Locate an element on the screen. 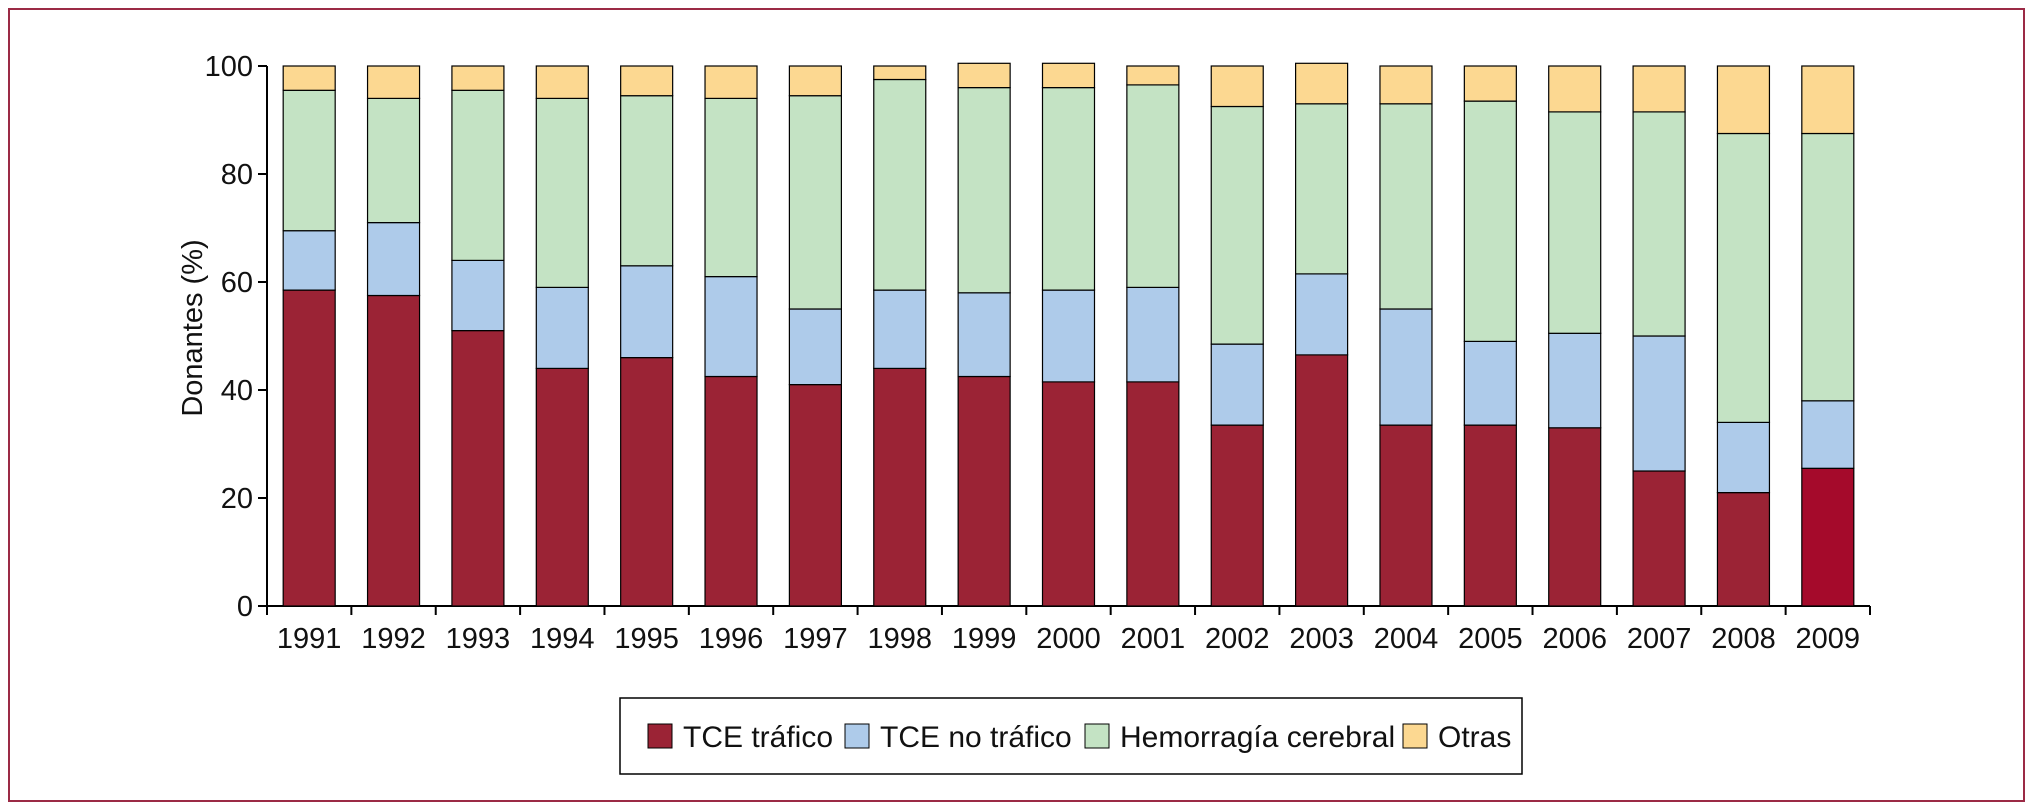  y-axis: 0 20 40 60 80 100 is located at coordinates (236, 337).